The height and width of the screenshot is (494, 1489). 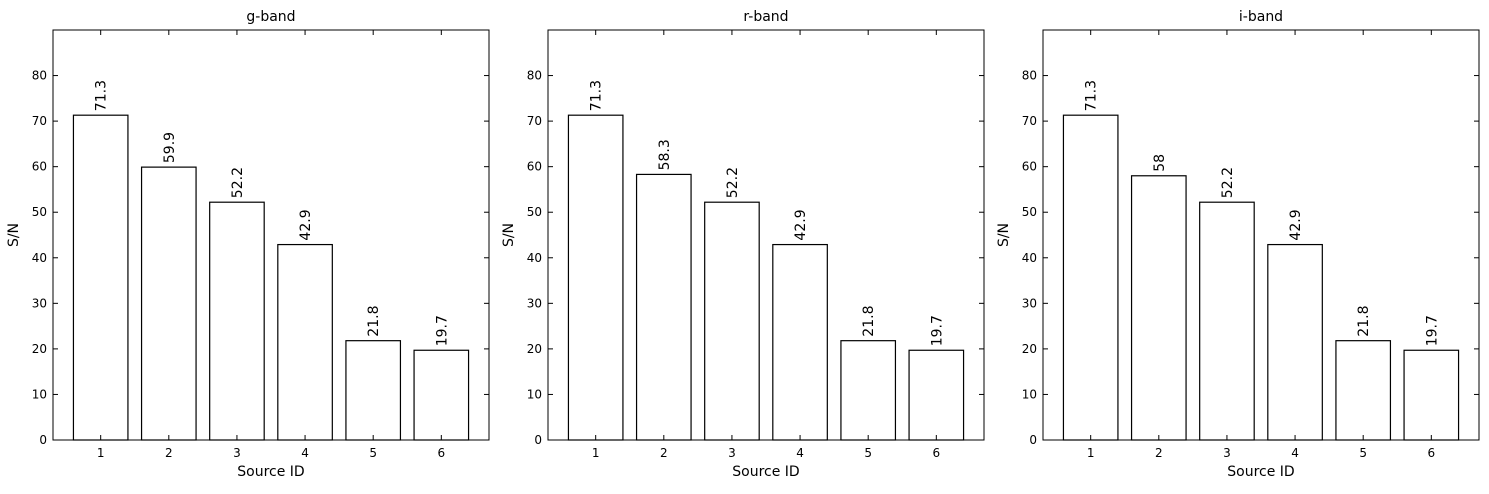 I want to click on panel-title: g-band, so click(x=270, y=17).